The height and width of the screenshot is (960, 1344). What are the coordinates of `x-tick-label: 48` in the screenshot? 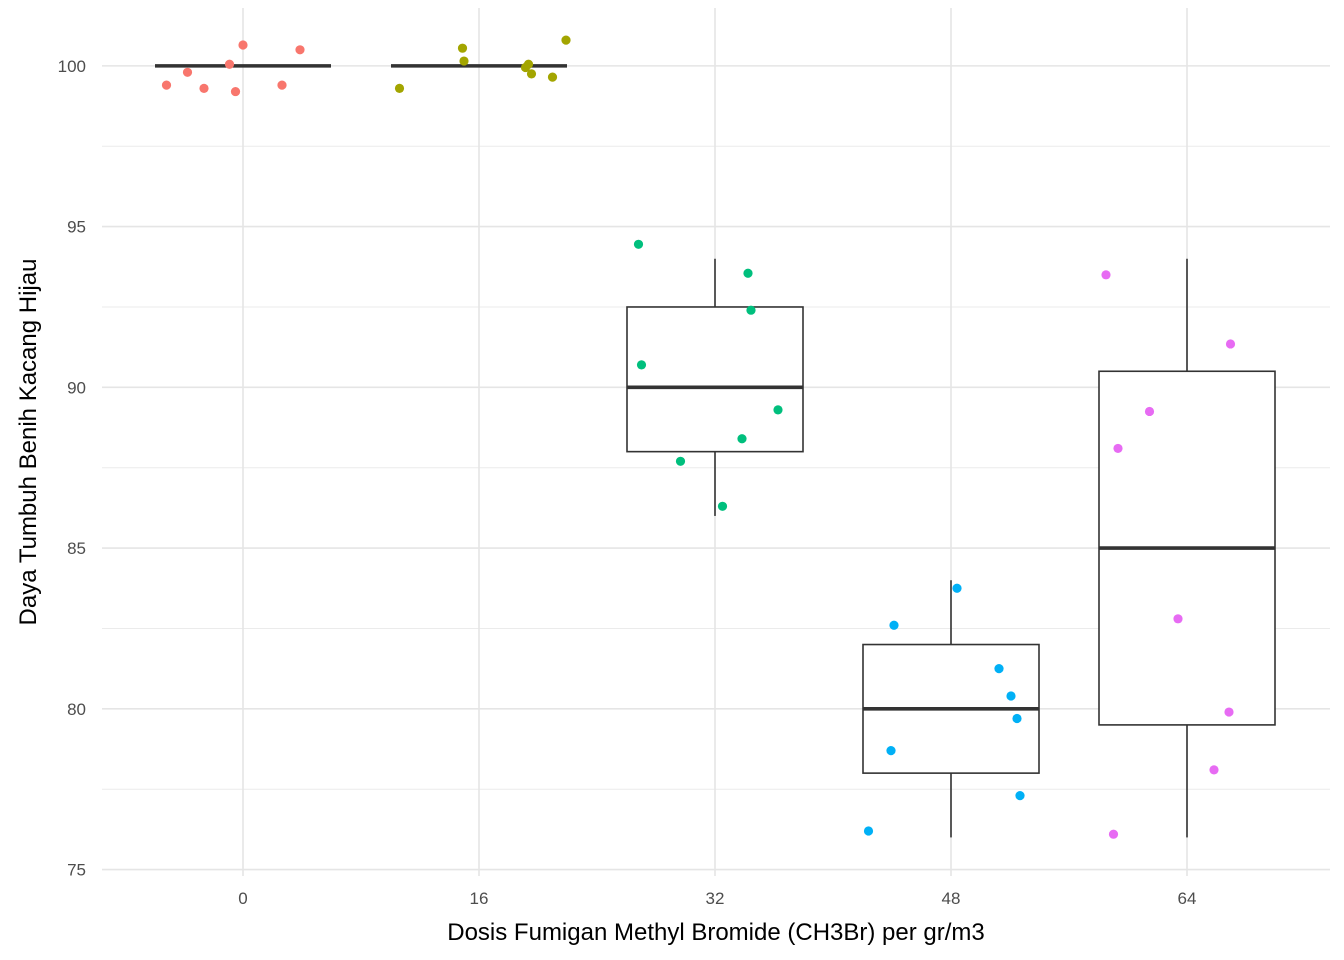 It's located at (951, 898).